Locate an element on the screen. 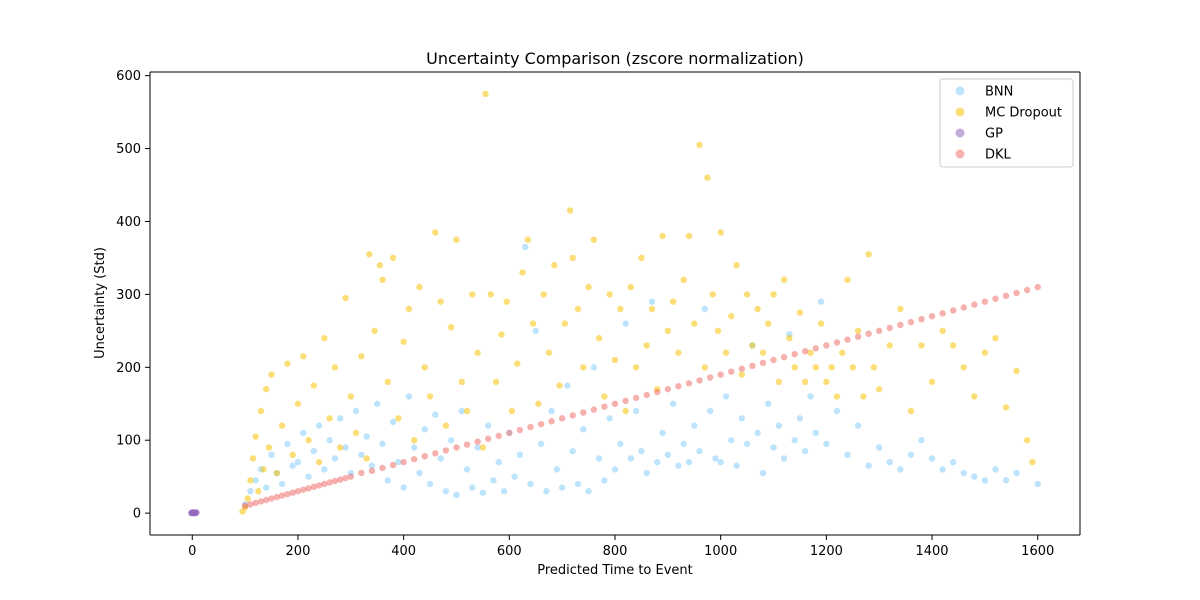  legend-marker-bnn is located at coordinates (960, 91).